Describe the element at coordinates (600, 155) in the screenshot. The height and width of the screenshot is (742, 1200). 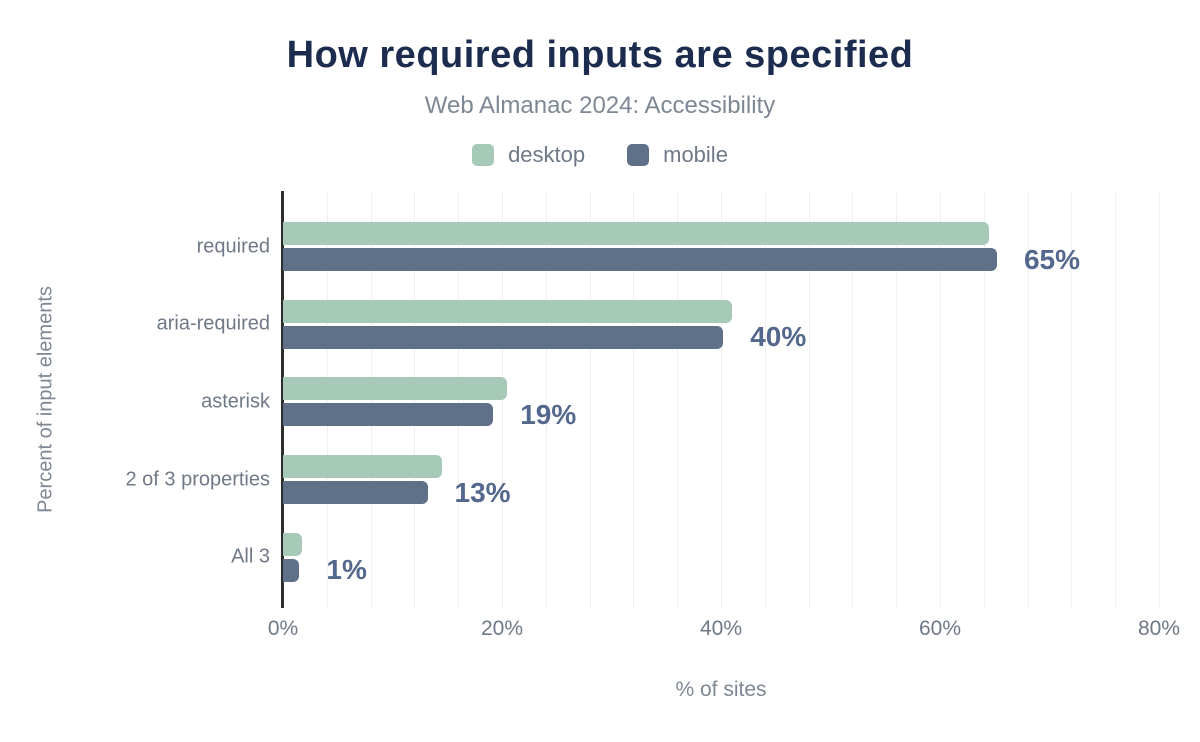
I see `legend: desktop mobile` at that location.